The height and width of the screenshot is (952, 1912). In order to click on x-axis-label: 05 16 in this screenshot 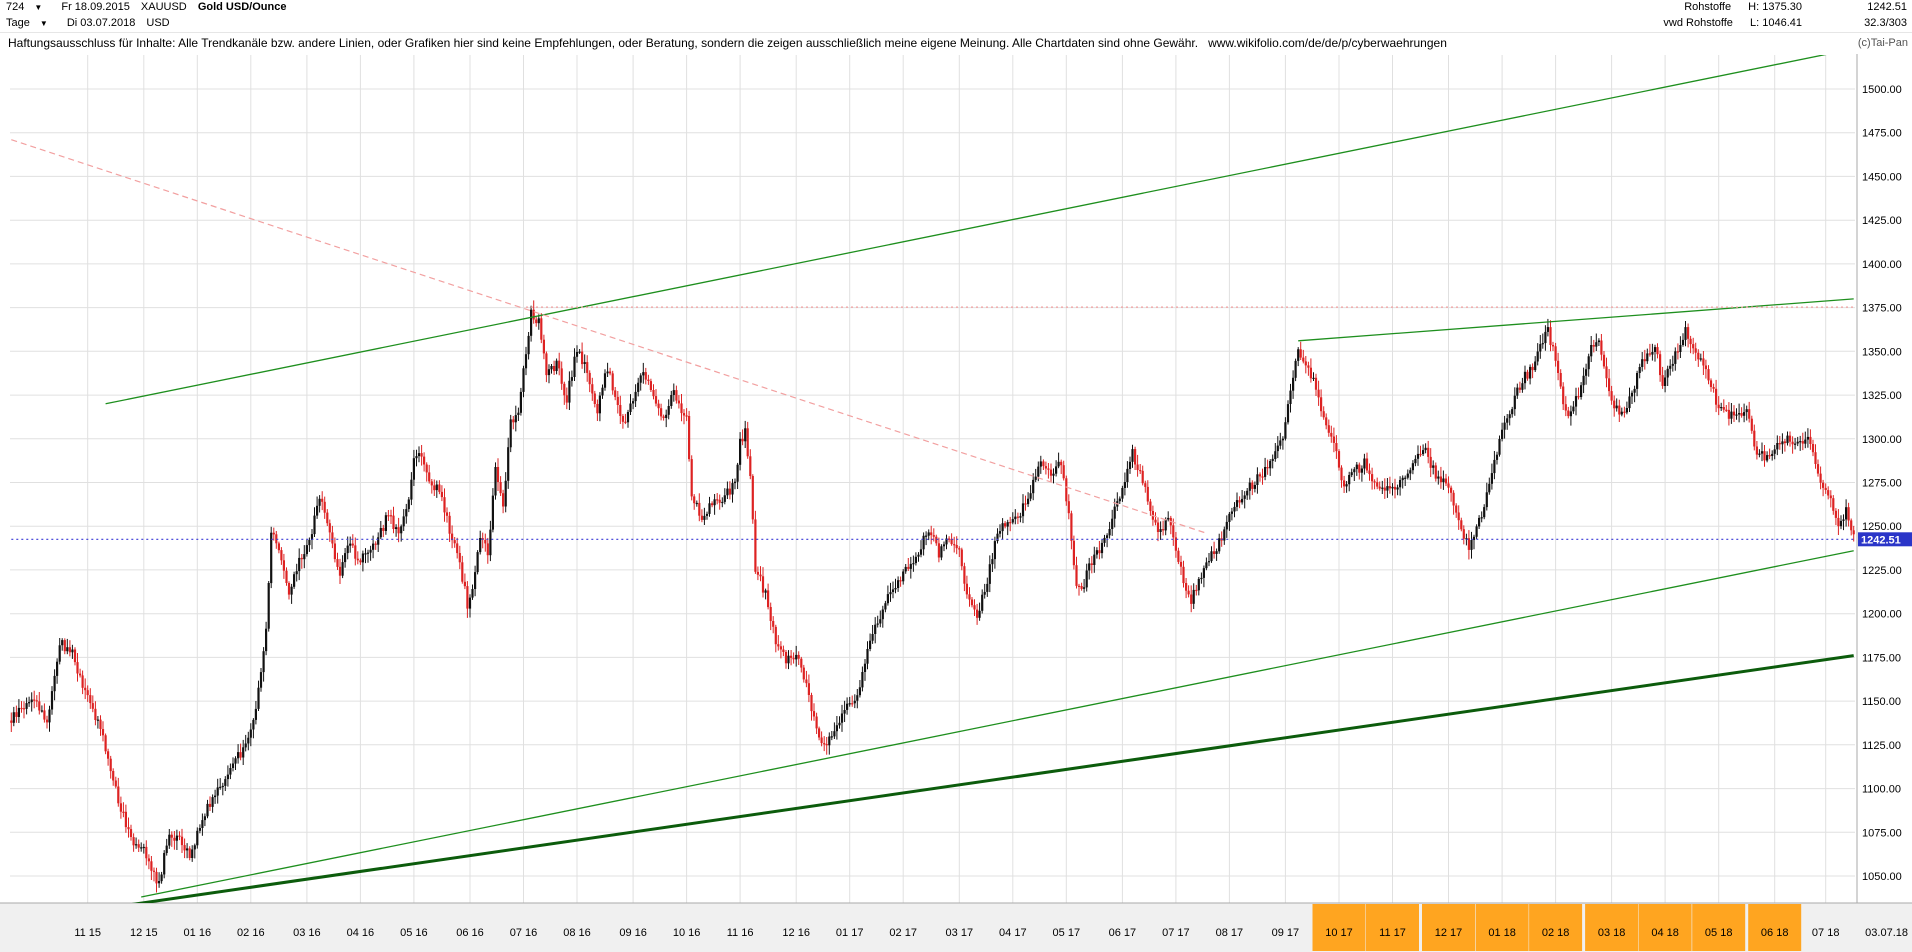, I will do `click(414, 933)`.